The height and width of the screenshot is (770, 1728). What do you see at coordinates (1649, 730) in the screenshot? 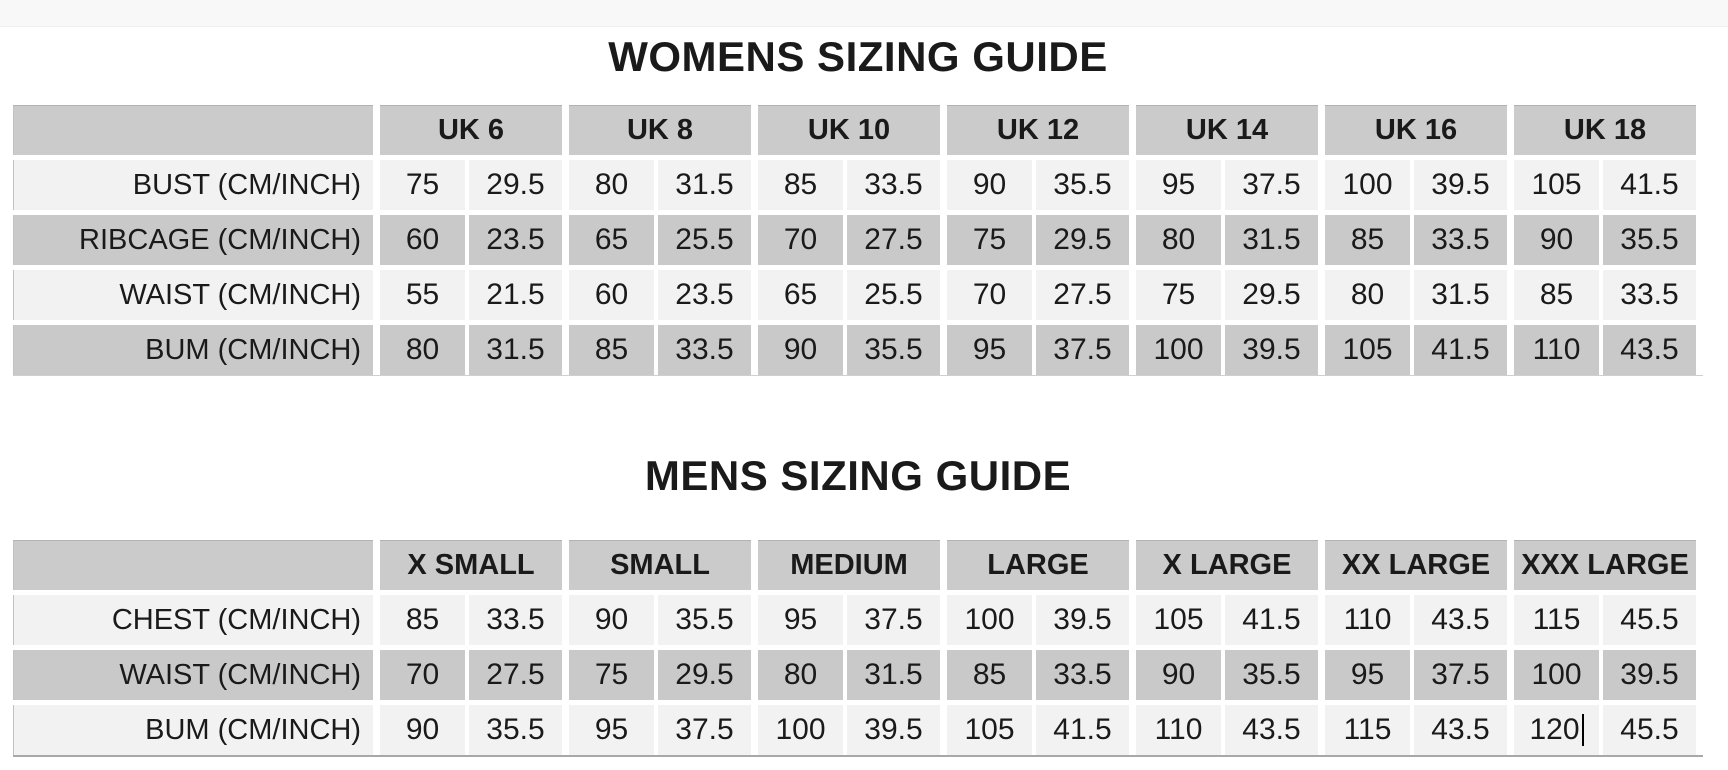
I see `inch-value-cell: 45.5` at bounding box center [1649, 730].